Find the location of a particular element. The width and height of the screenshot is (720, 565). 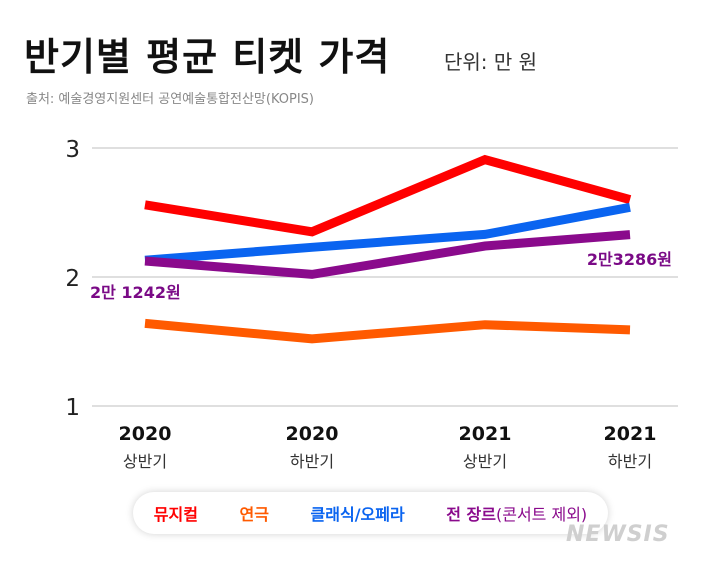

legend: 뮤지컬 연극 클래식/오페라 전 장르(콘서트 제외) is located at coordinates (370, 513).